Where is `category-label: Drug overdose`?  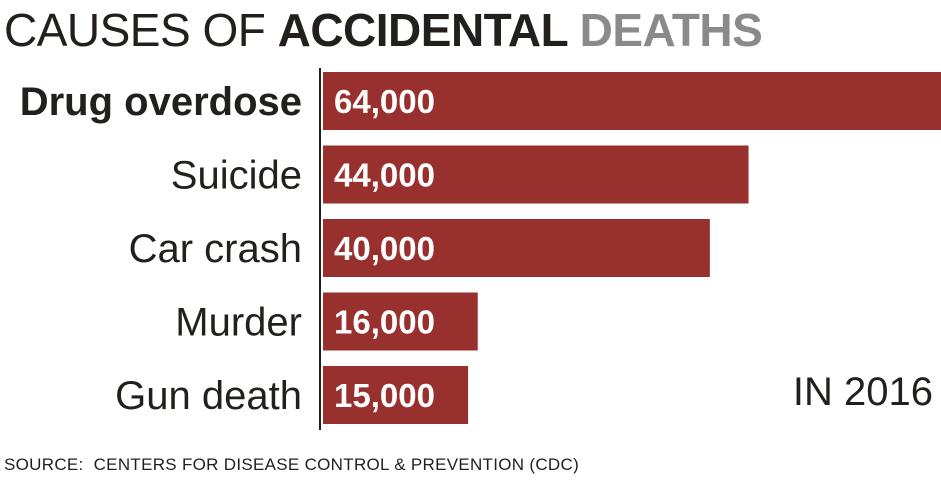
category-label: Drug overdose is located at coordinates (161, 102).